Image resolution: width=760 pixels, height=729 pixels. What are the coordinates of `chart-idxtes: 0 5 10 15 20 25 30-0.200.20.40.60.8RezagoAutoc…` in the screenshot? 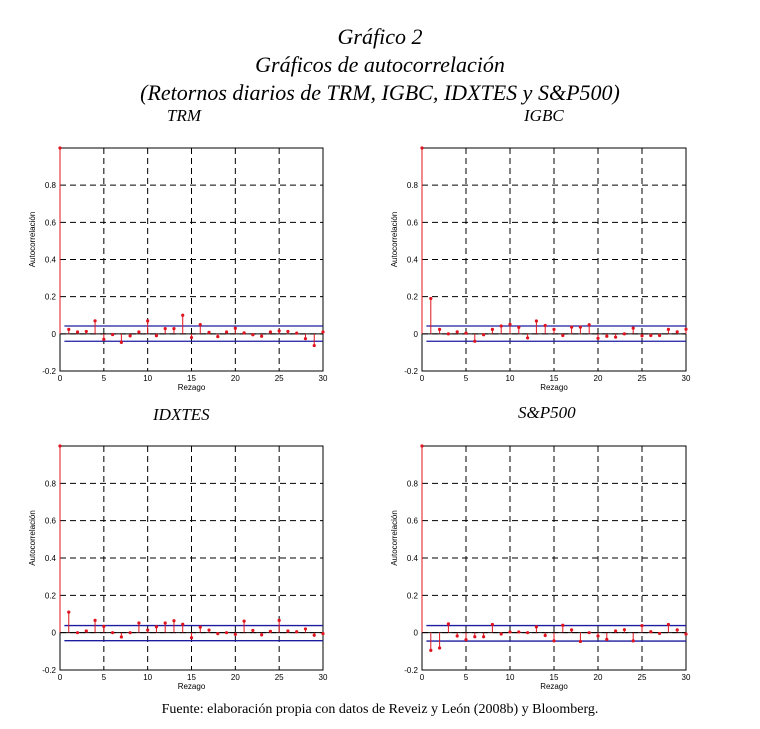 It's located at (178, 567).